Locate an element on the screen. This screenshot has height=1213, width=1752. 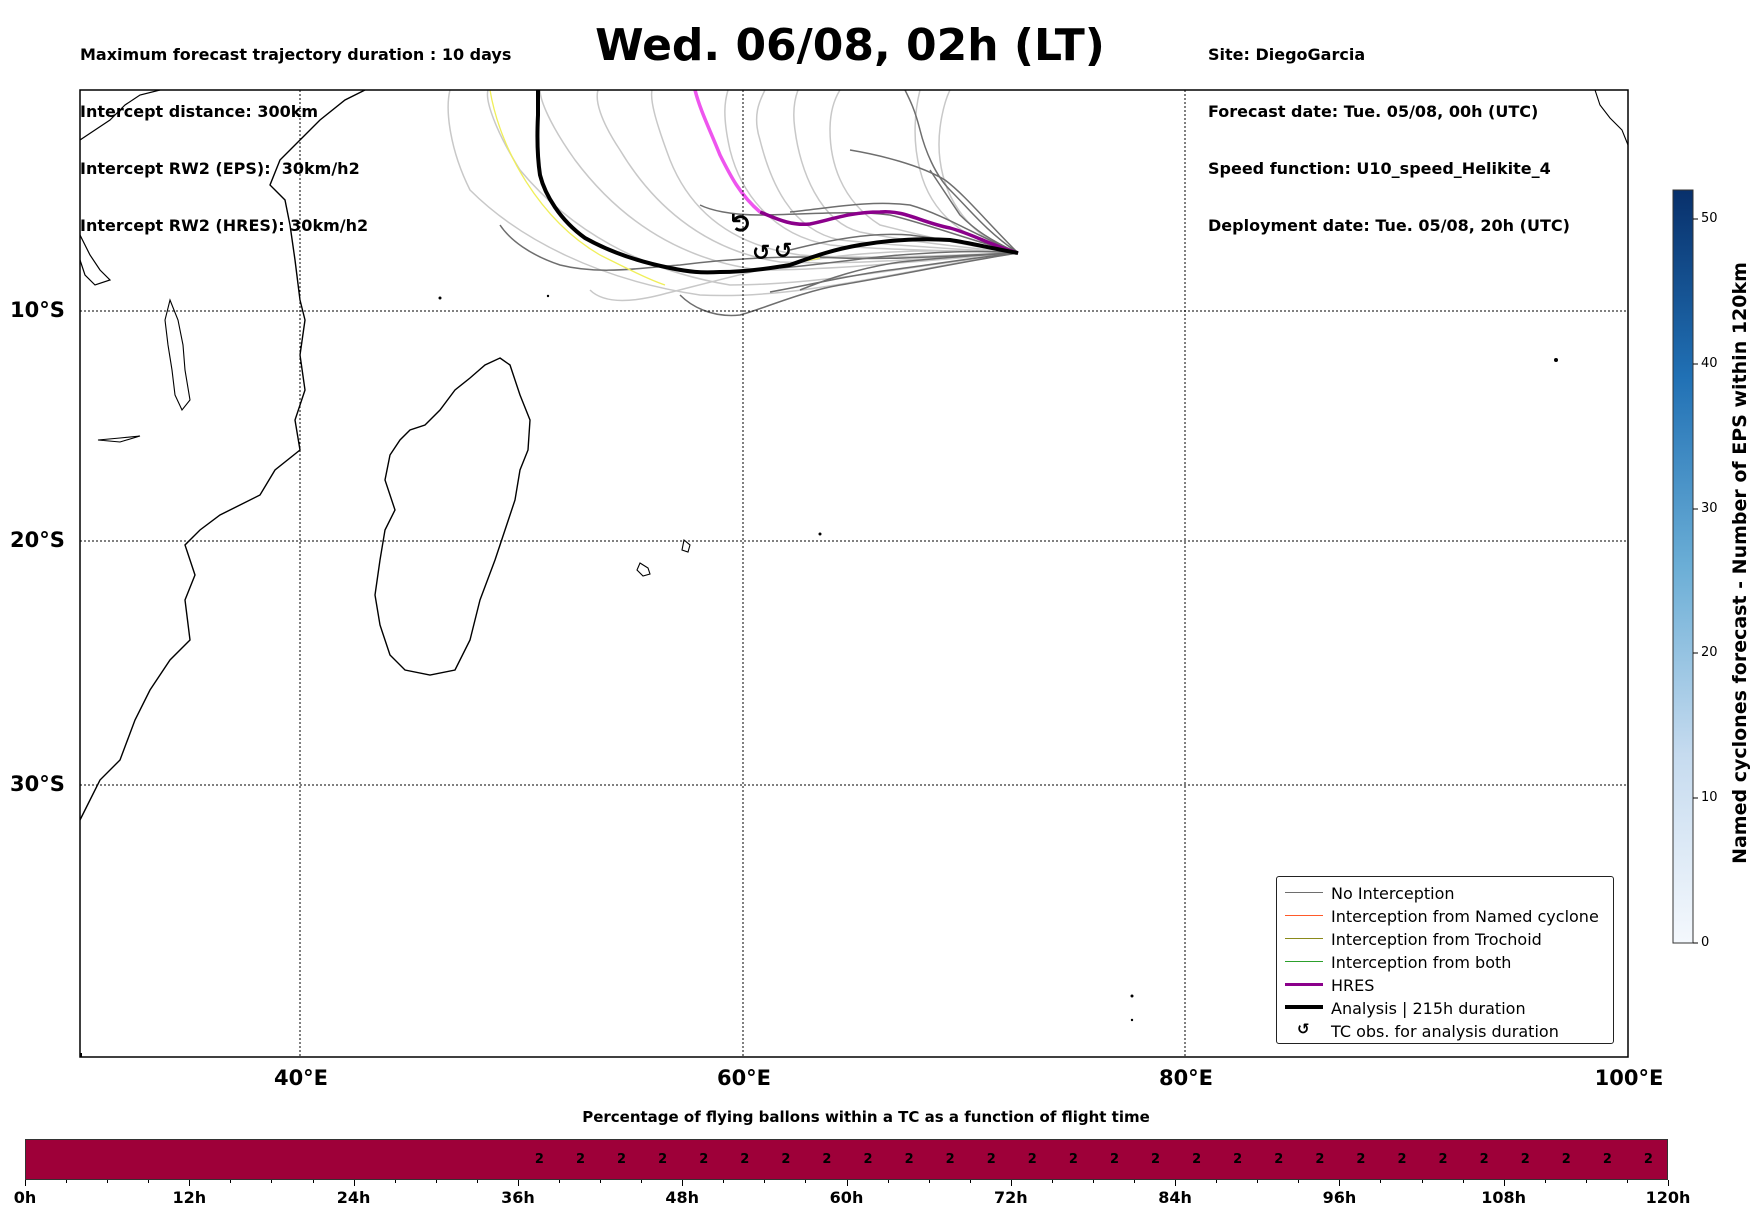
trochoid-fragment is located at coordinates (577, 188).